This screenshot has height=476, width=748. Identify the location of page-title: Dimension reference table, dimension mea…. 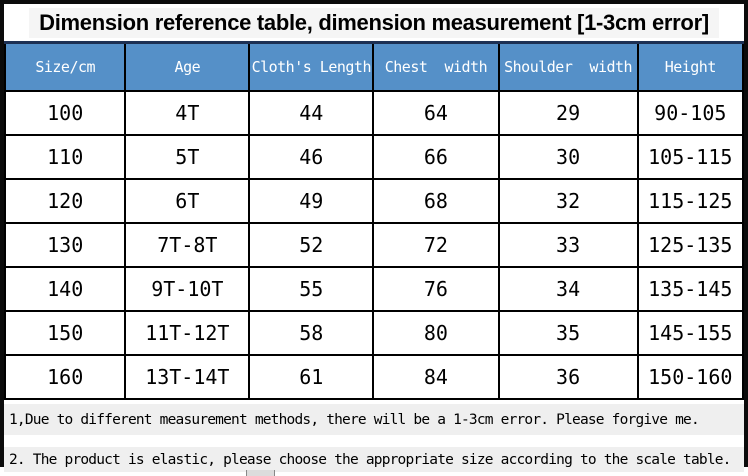
(374, 22).